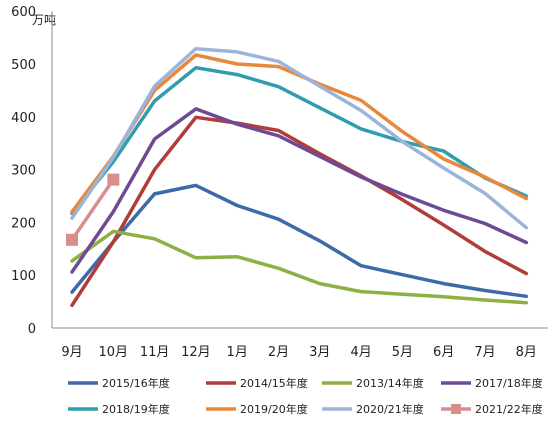  I want to click on legend-label: 2013/14年度, so click(390, 383).